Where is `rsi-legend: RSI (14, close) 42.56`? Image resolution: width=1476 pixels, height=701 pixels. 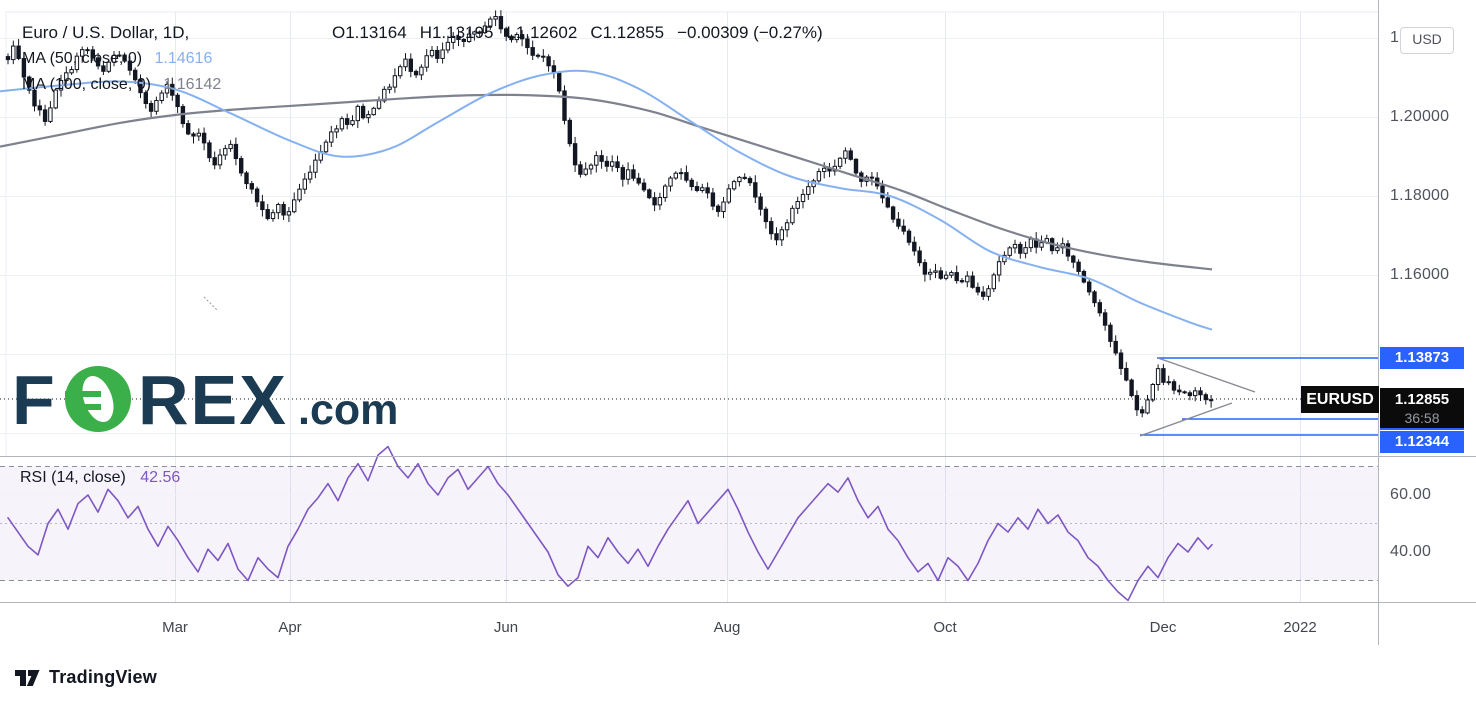
rsi-legend: RSI (14, close) 42.56 is located at coordinates (100, 478).